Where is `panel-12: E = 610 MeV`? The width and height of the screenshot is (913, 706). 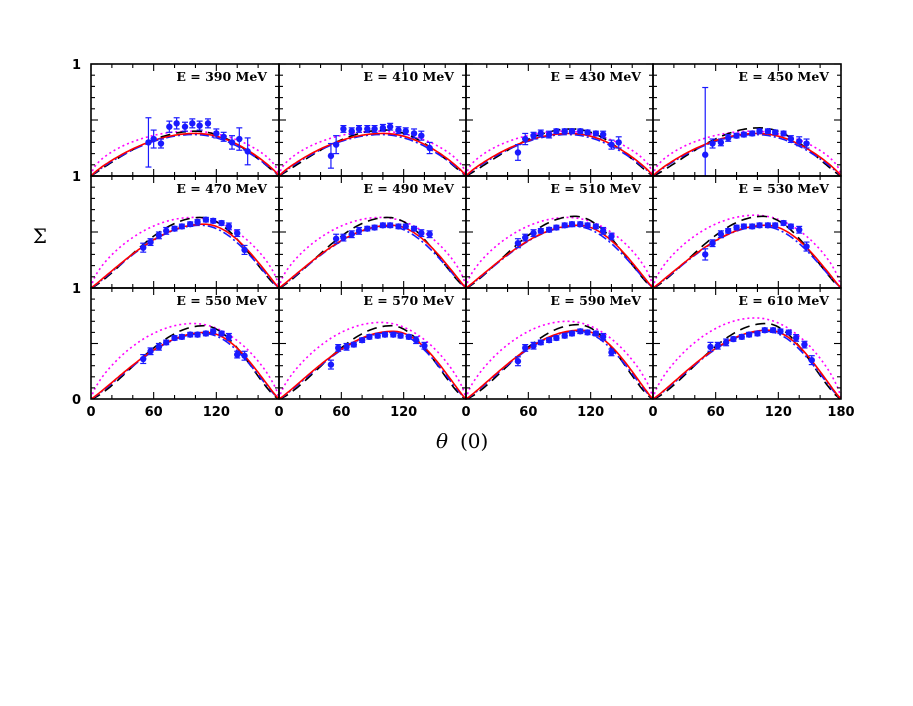
panel-12: E = 610 MeV is located at coordinates (747, 343).